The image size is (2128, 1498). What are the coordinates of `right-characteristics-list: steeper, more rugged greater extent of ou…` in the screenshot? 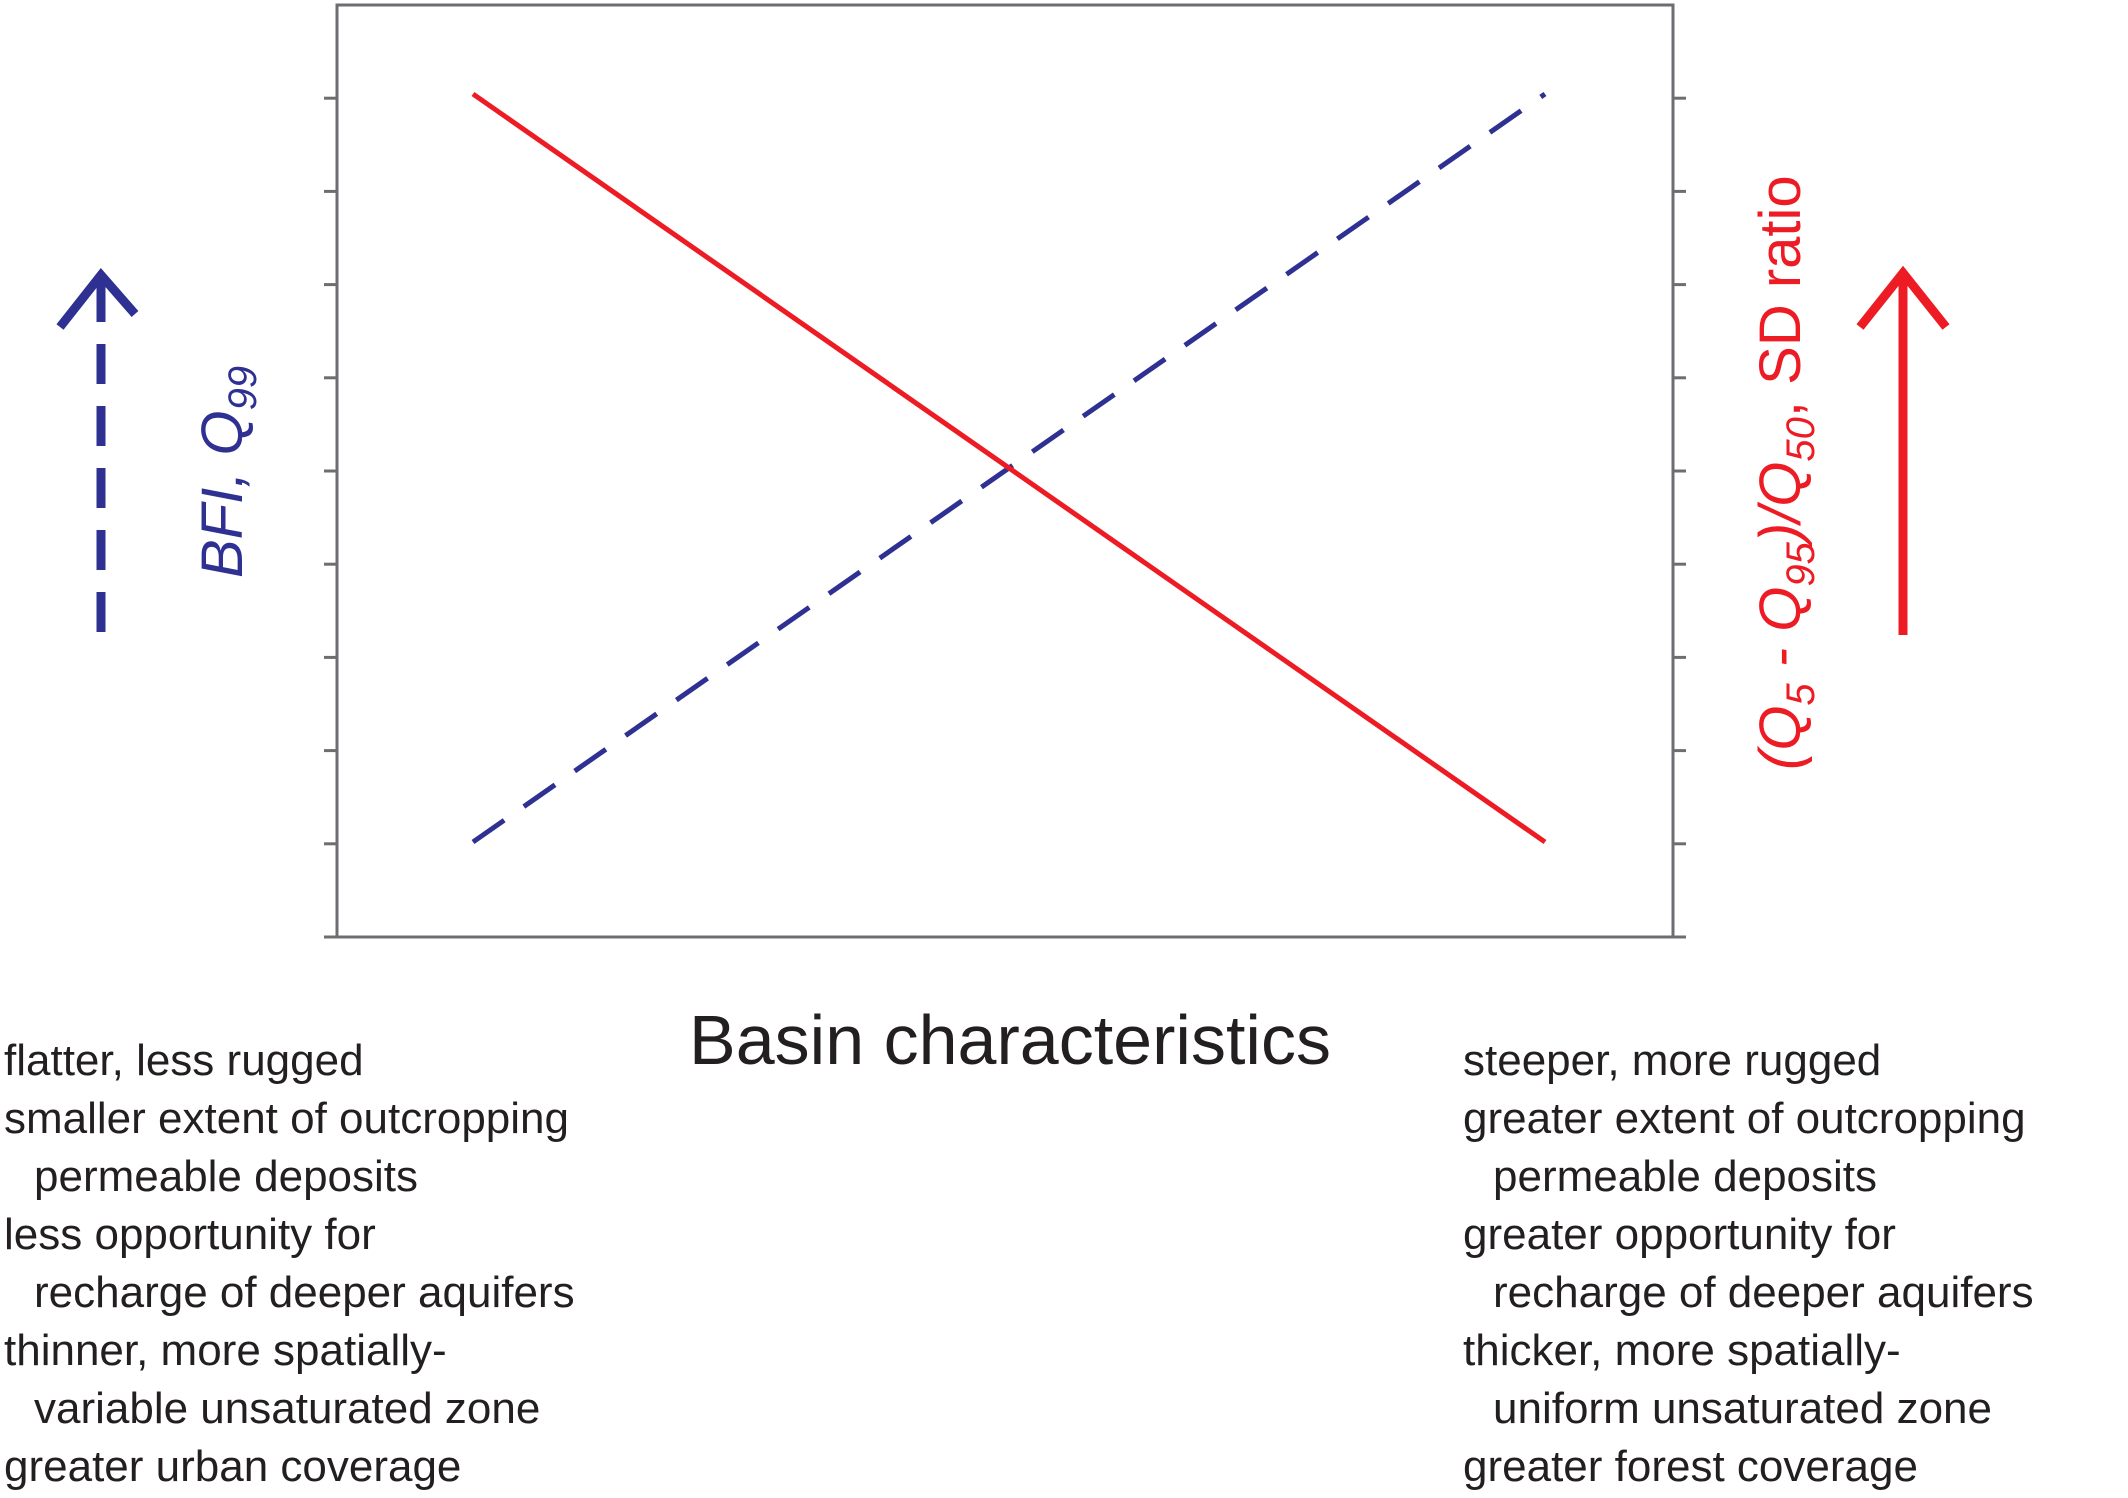 It's located at (1748, 1264).